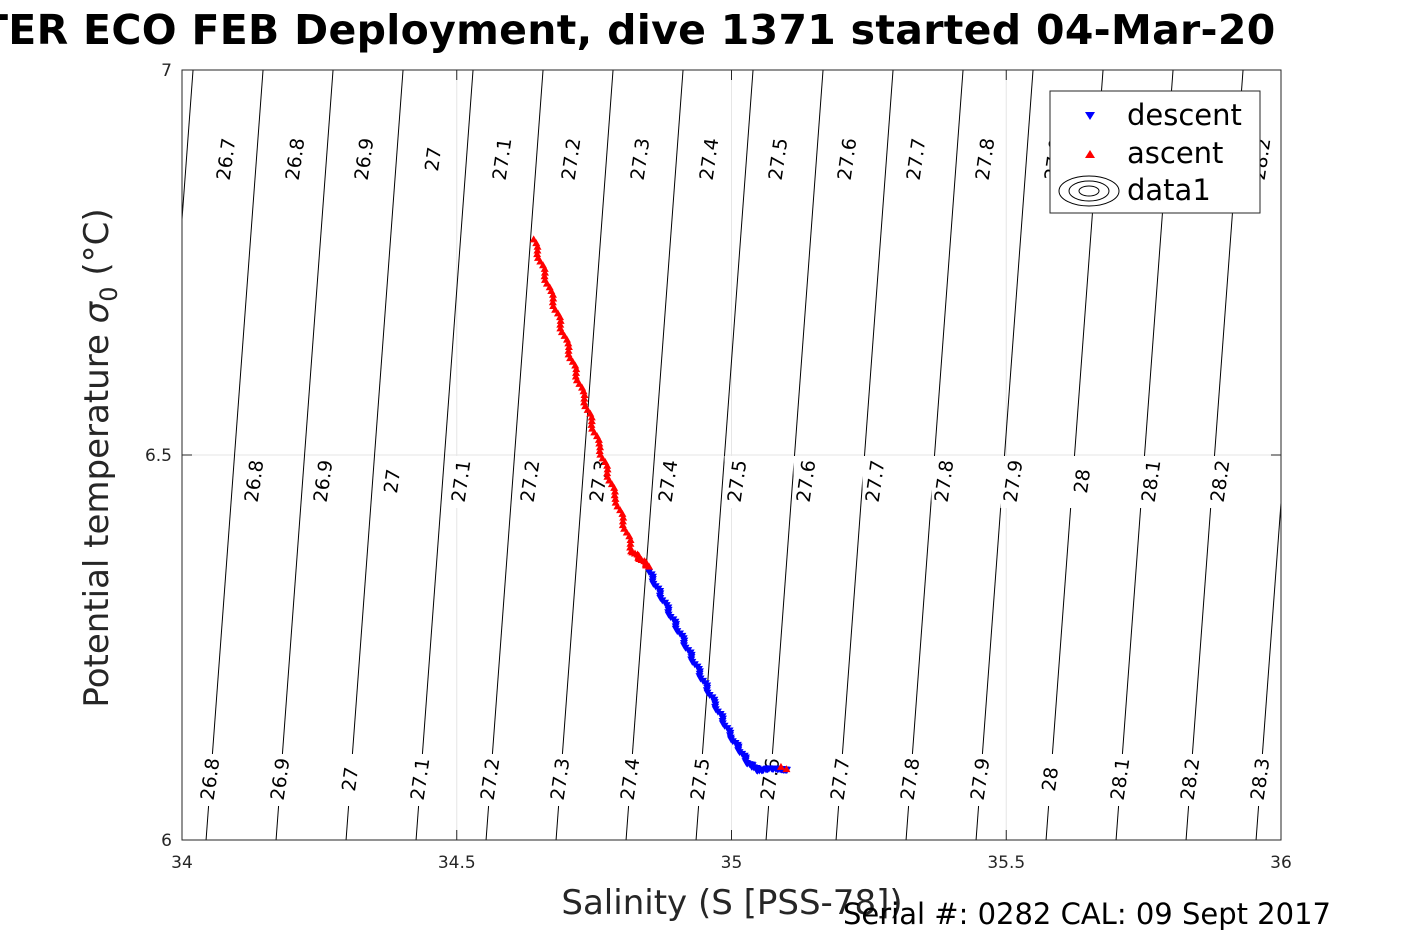 The image size is (1417, 945). I want to click on legend-data1-label: data1, so click(1169, 190).